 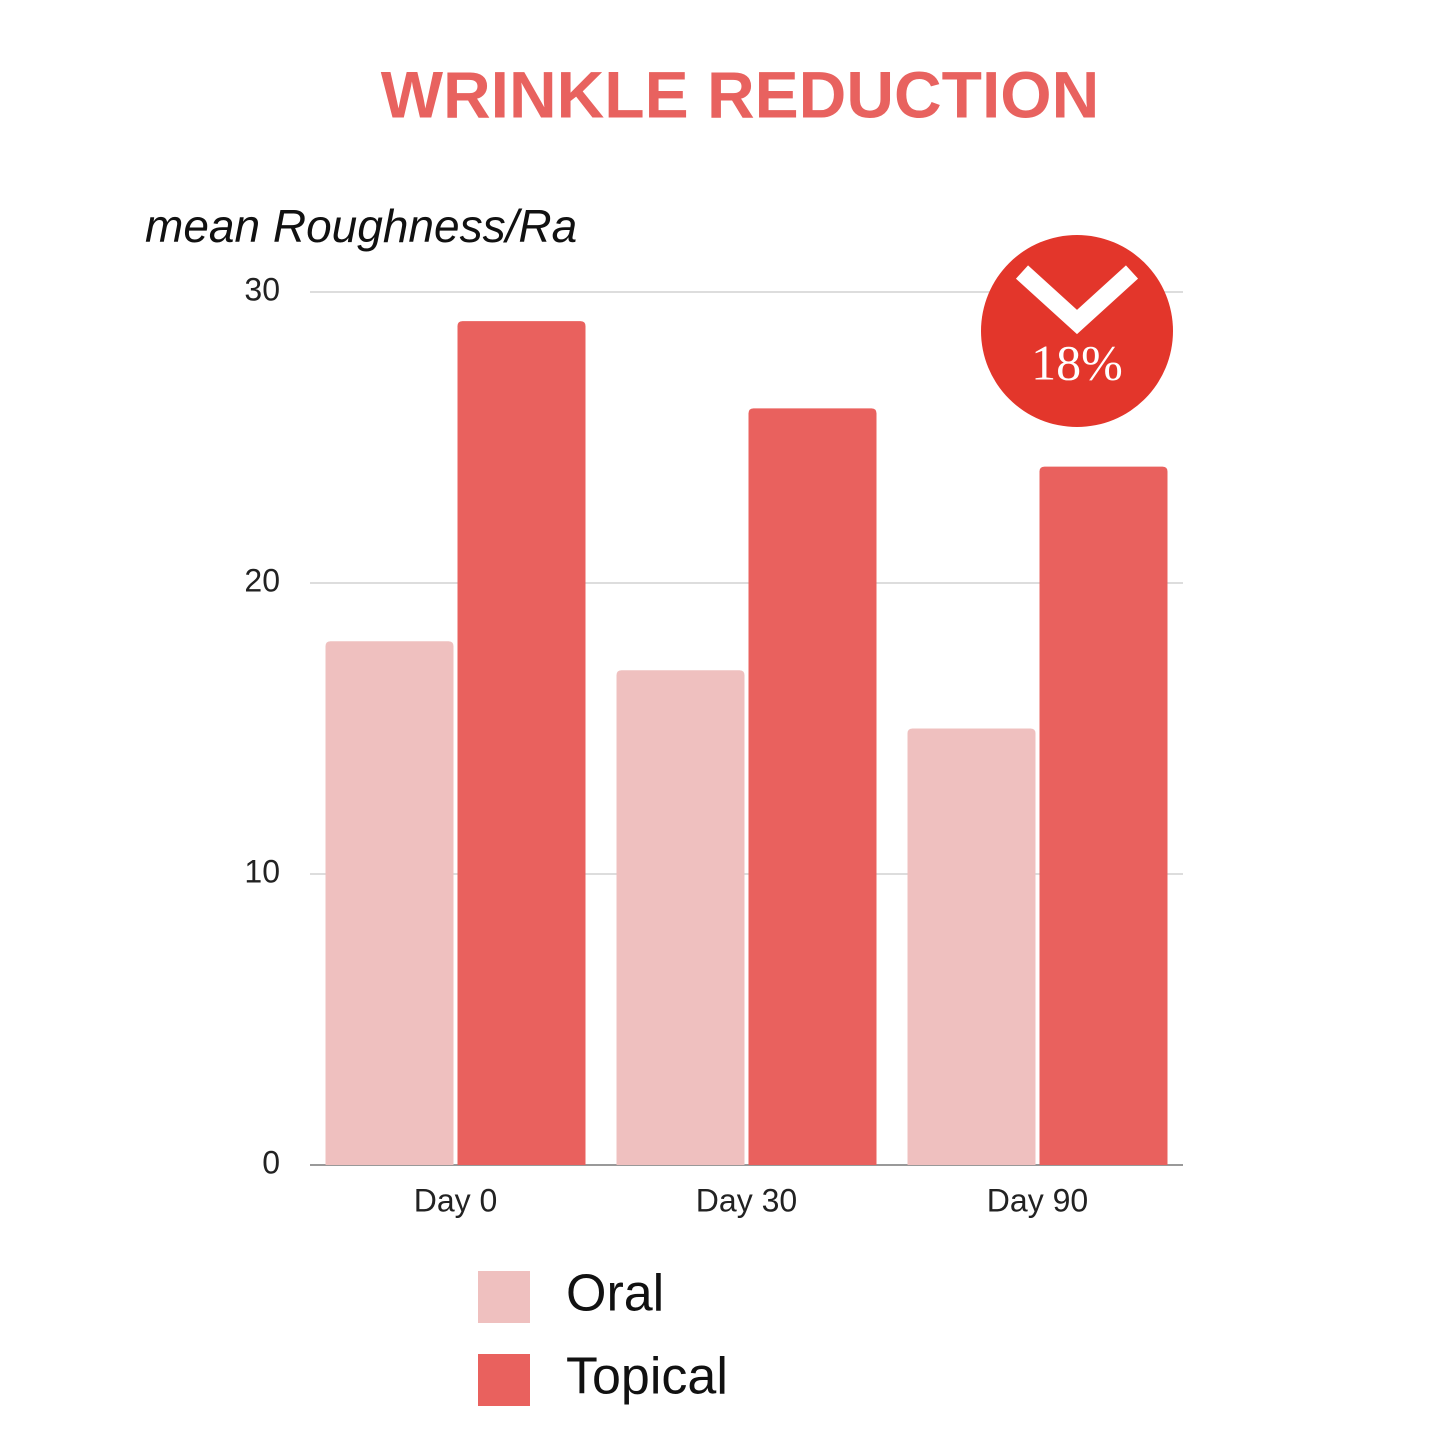 I want to click on y-tick-label: 10, so click(x=262, y=871).